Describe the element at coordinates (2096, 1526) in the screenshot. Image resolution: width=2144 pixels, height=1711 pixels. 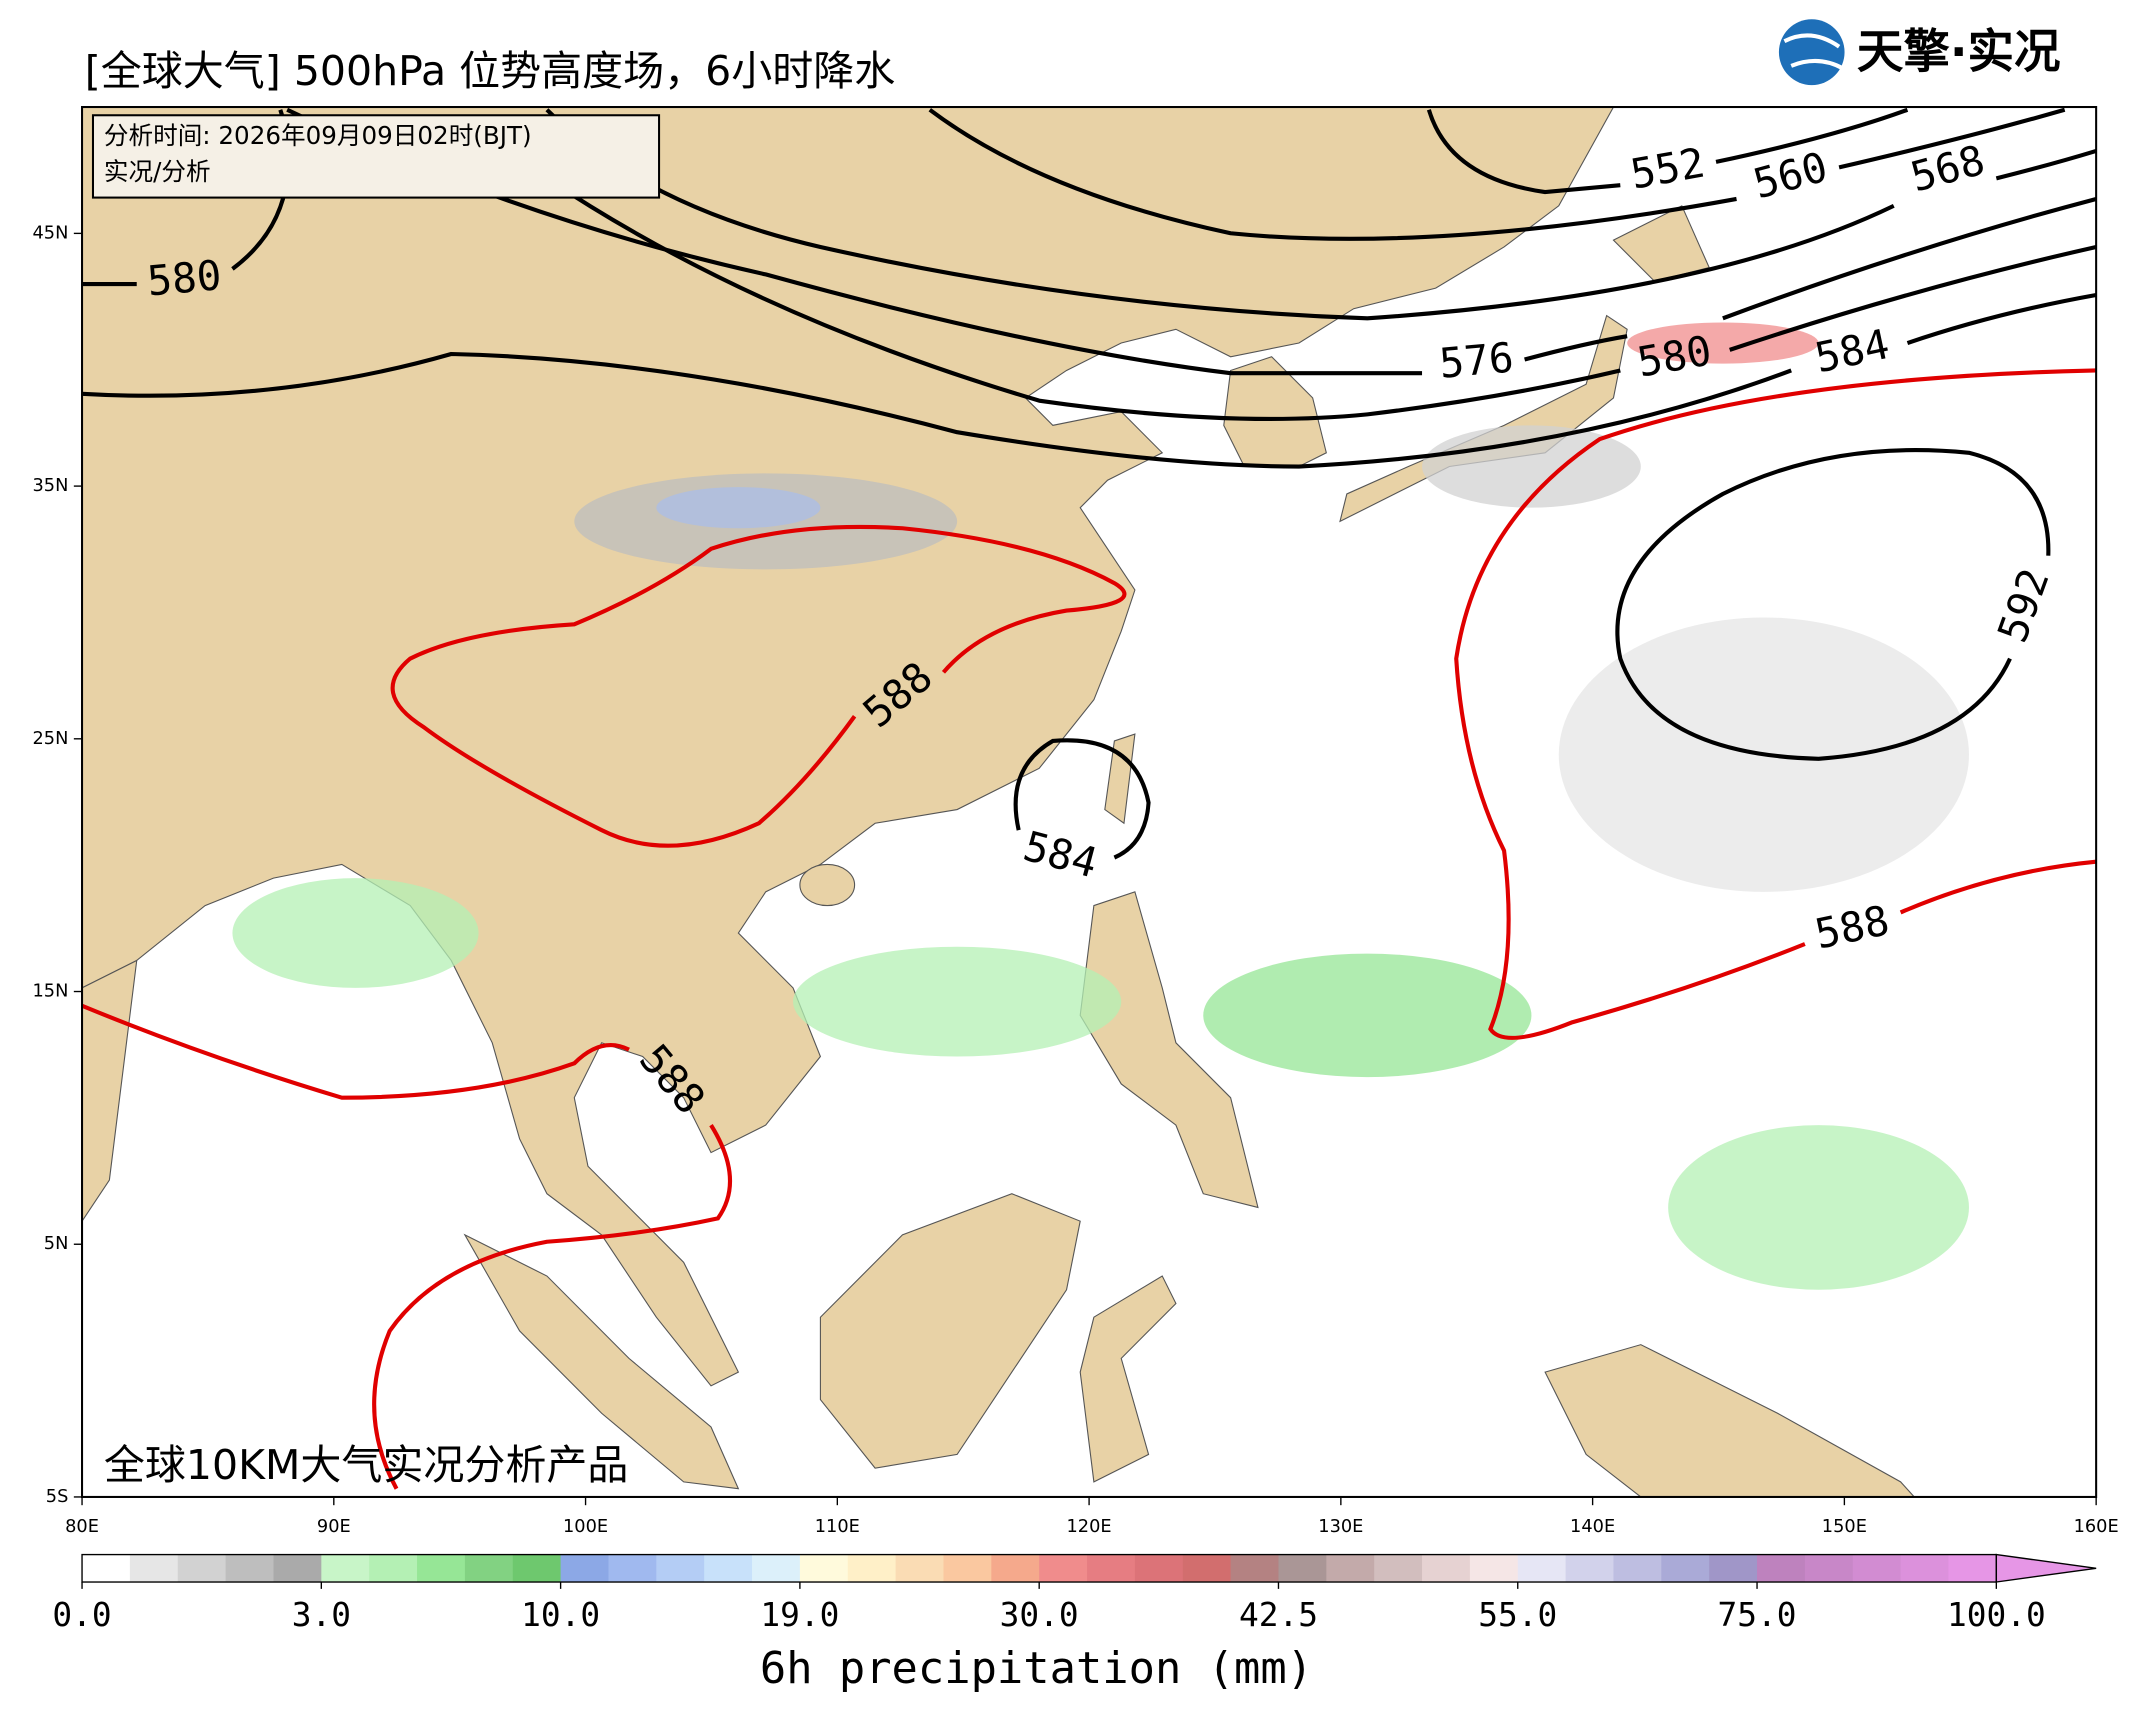
I see `lon-tick-label: 160E` at that location.